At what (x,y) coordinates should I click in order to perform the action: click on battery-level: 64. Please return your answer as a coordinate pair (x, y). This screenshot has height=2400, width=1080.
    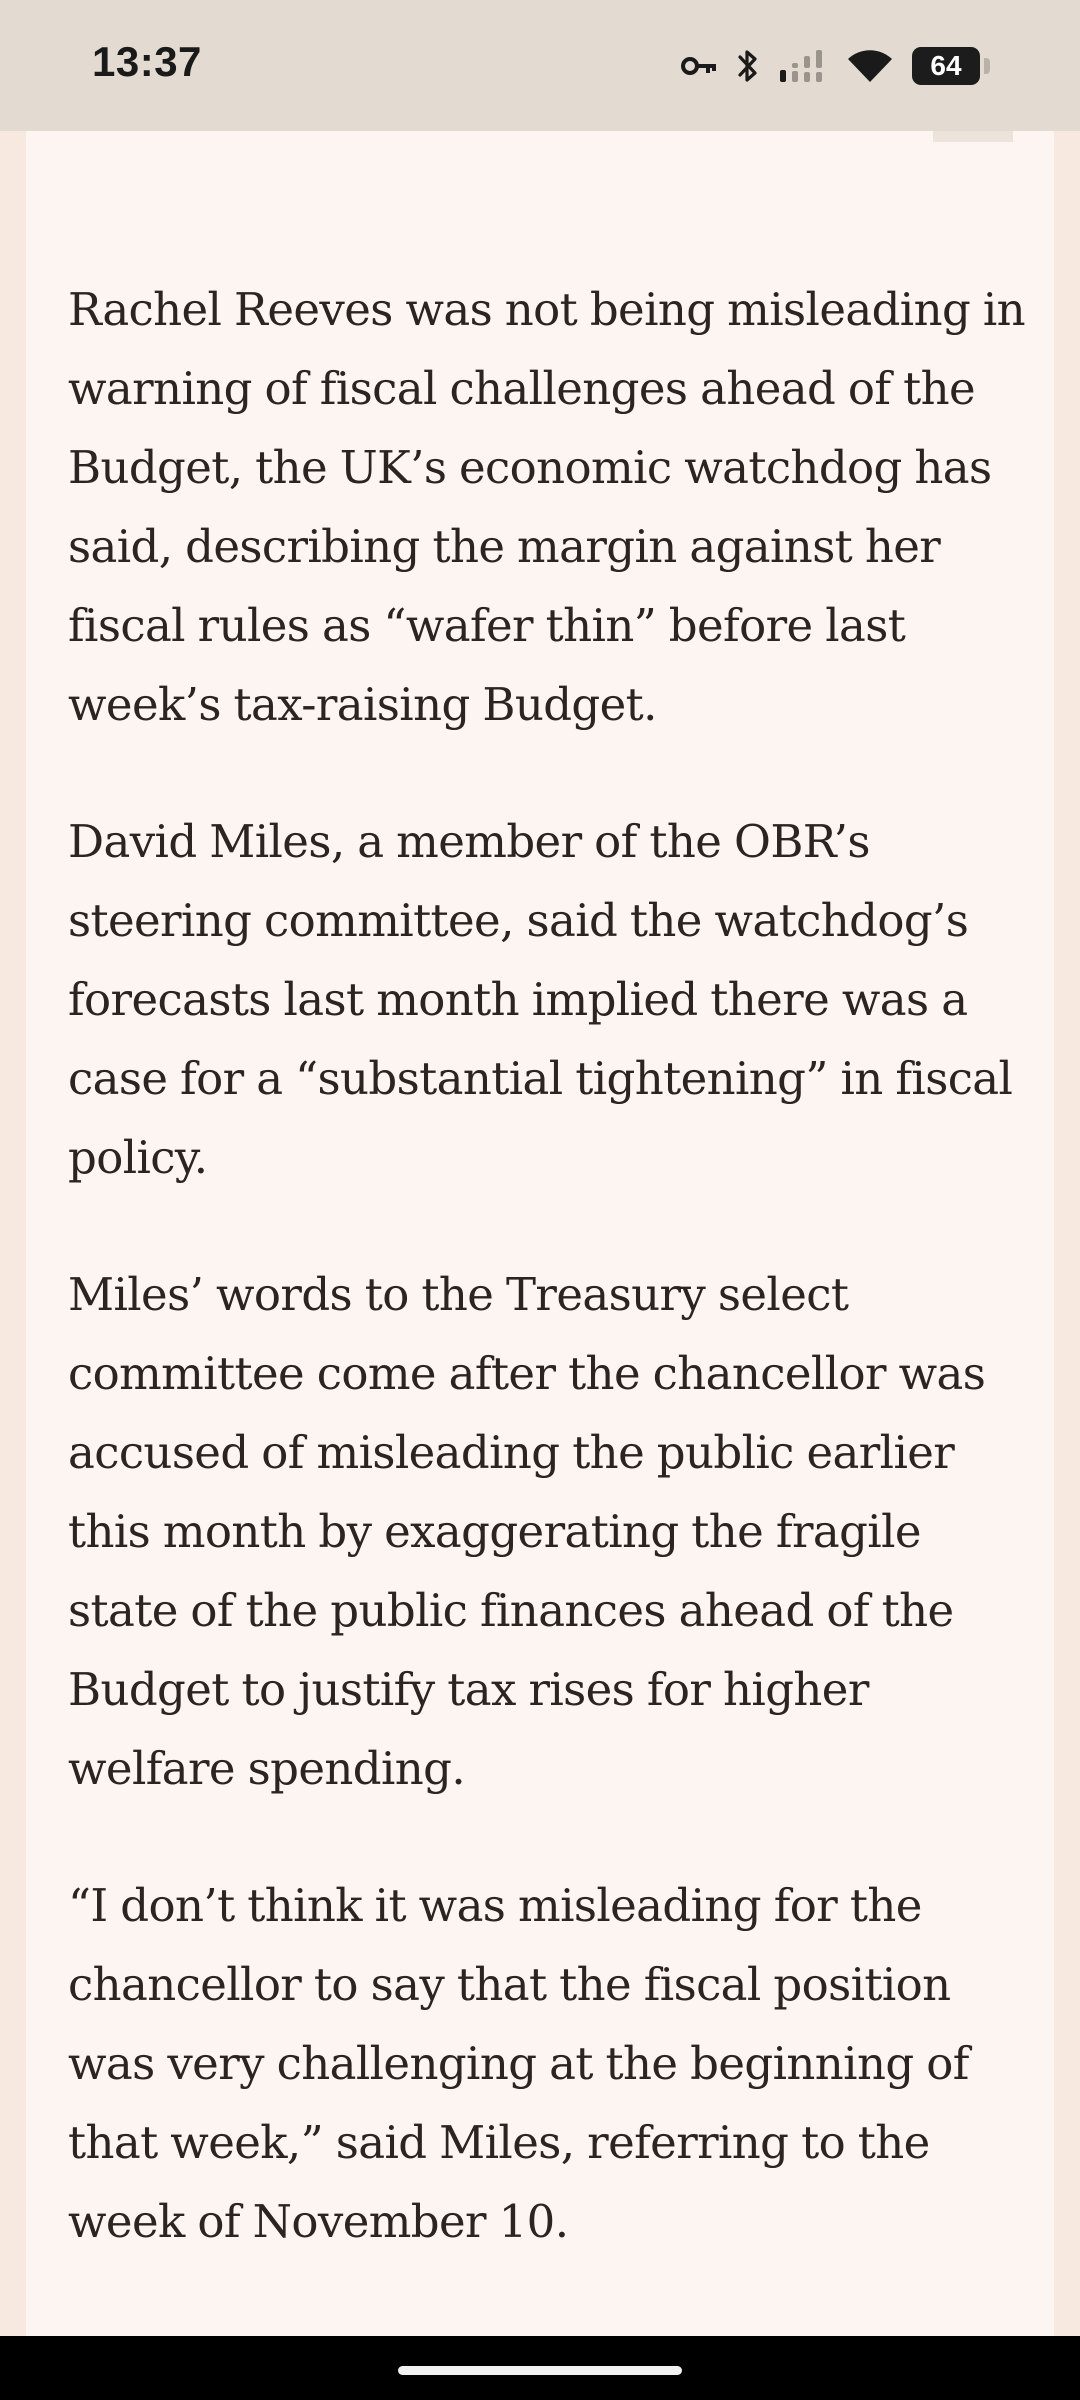
    Looking at the image, I should click on (946, 66).